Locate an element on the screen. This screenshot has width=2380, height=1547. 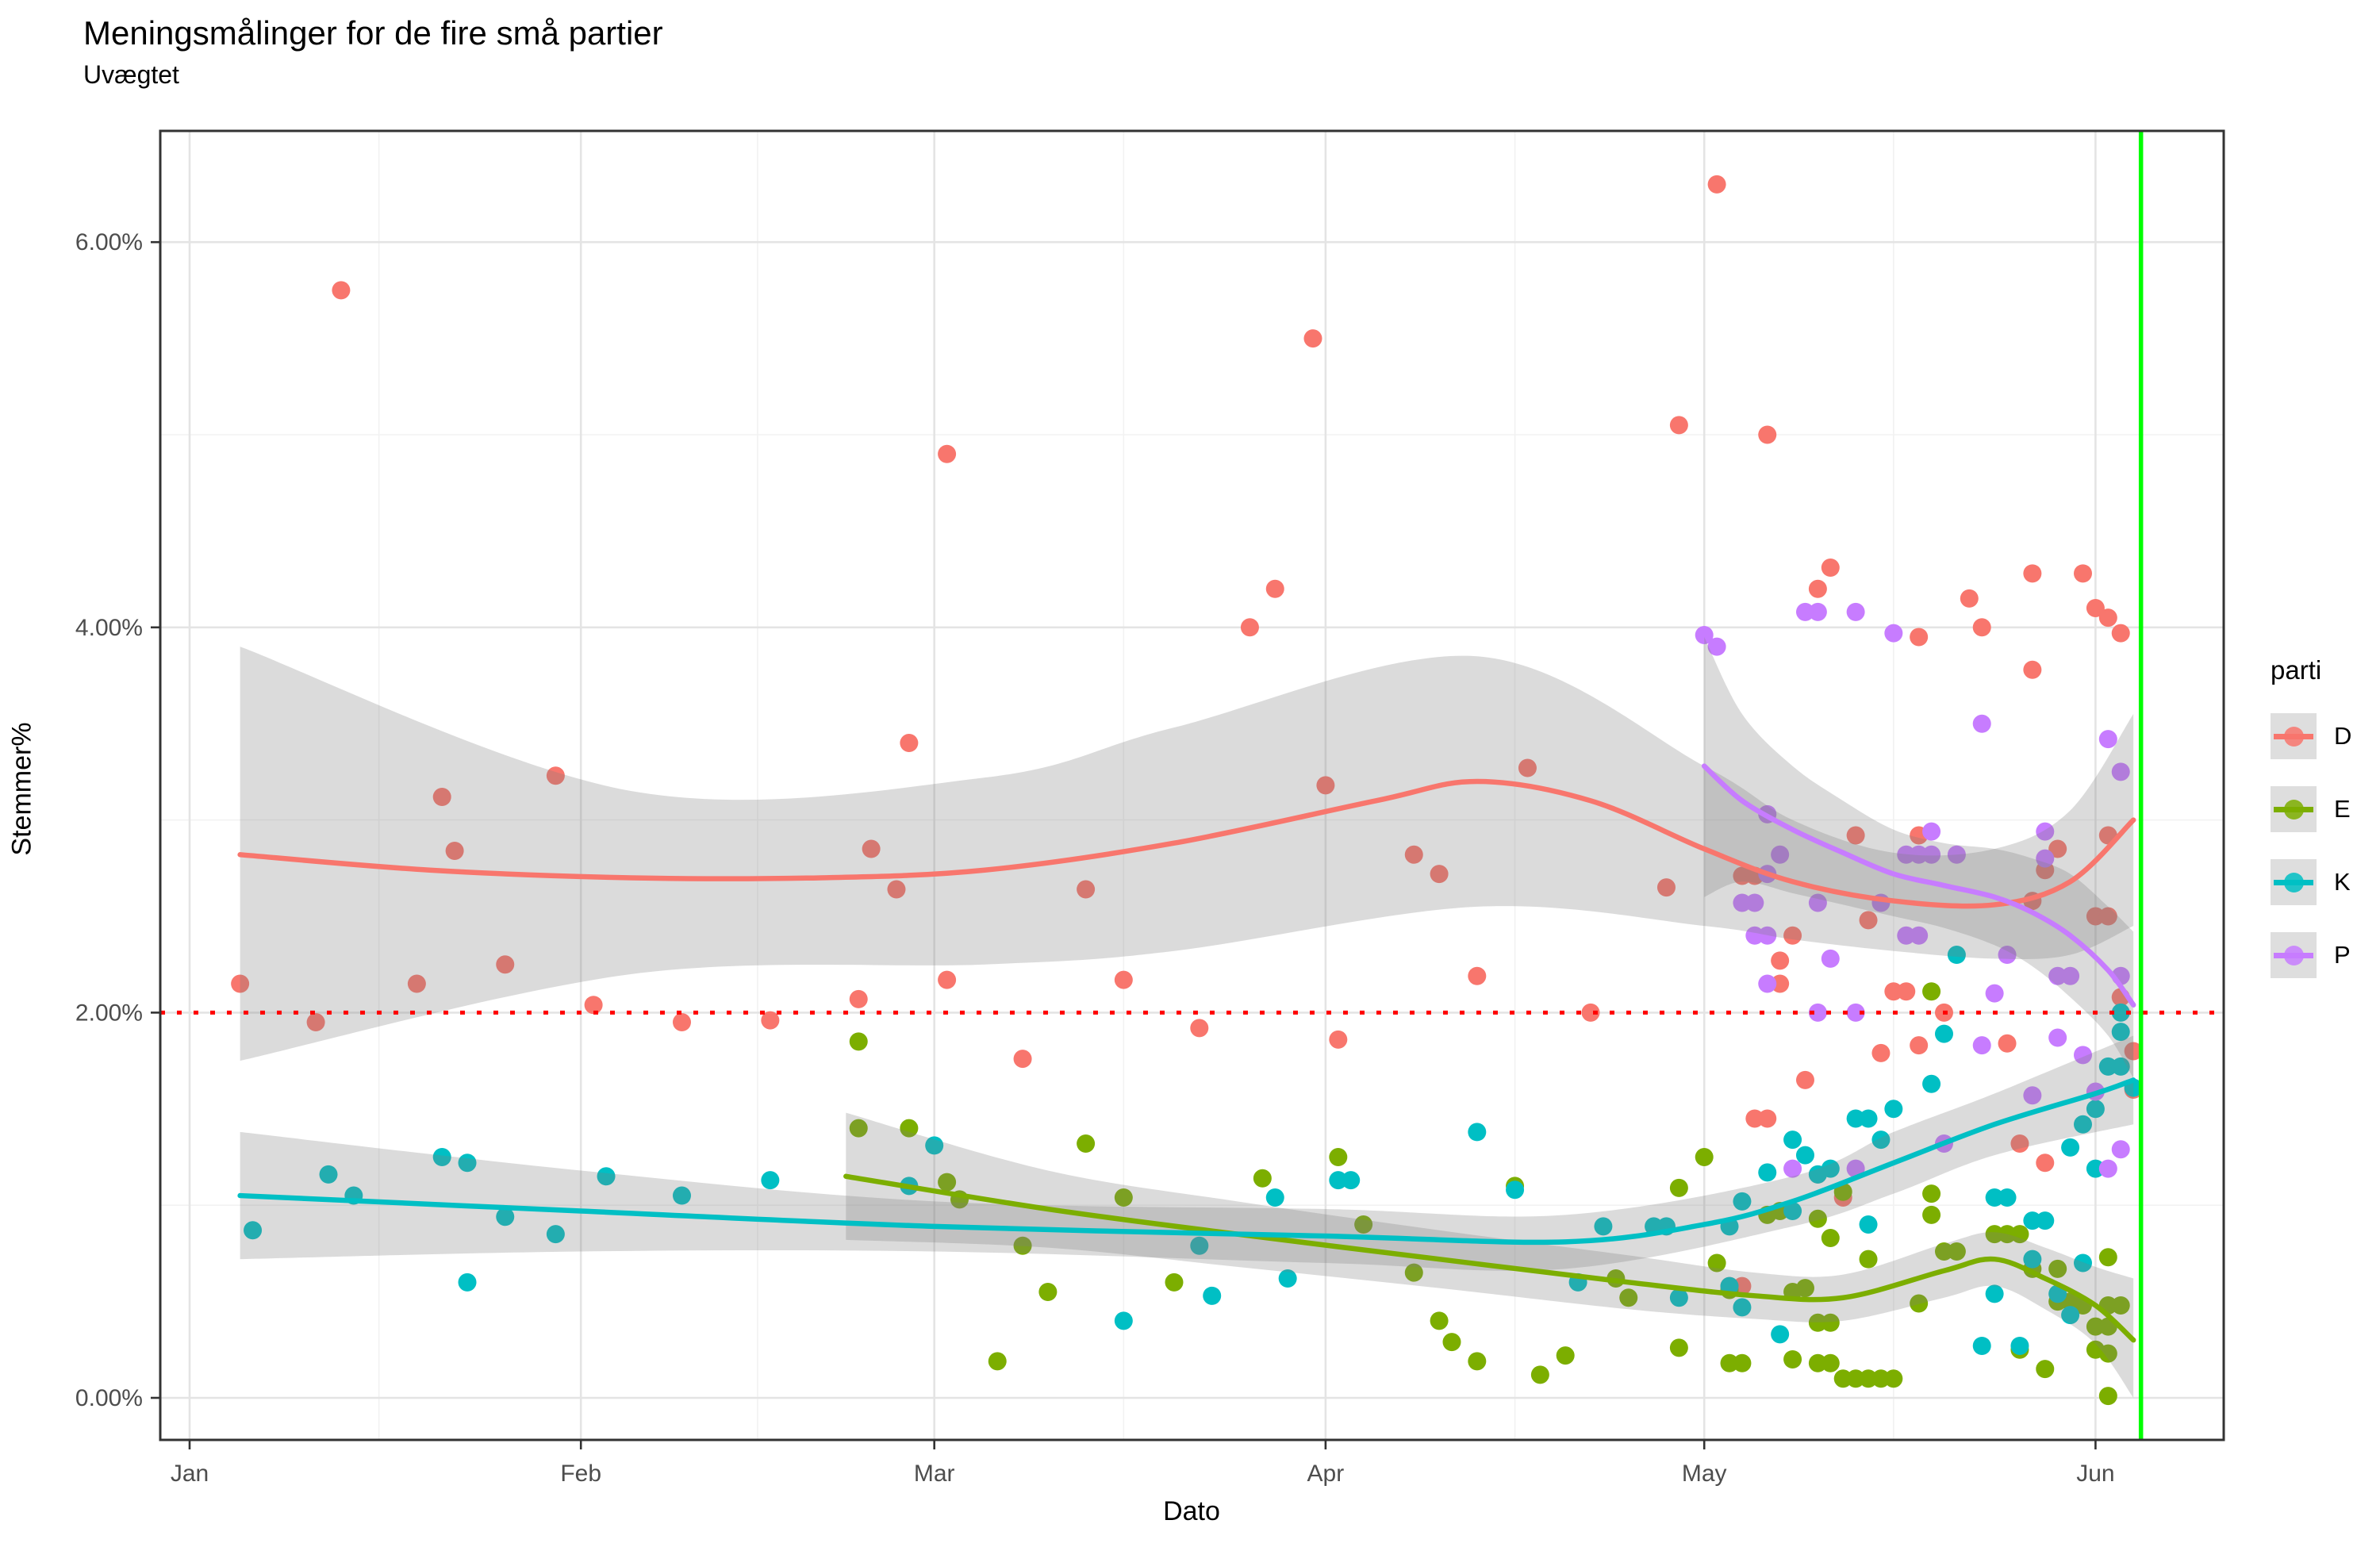
legend-item-P: P is located at coordinates (2311, 955).